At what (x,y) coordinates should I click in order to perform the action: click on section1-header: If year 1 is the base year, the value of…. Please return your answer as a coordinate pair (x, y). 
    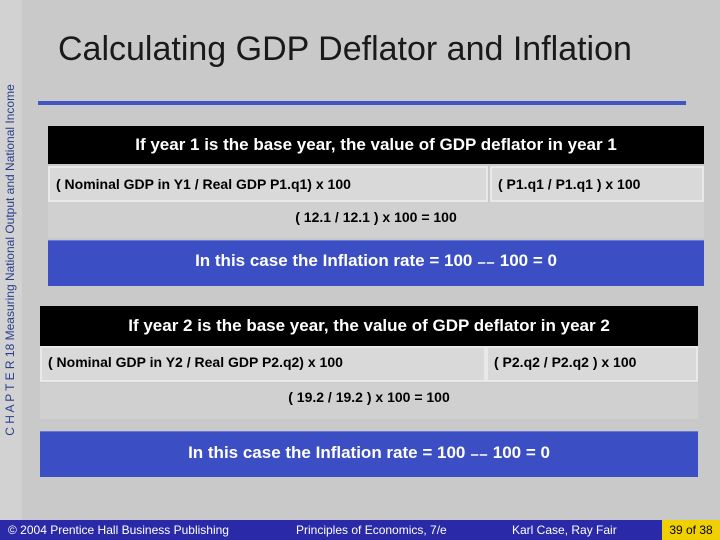
    Looking at the image, I should click on (376, 145).